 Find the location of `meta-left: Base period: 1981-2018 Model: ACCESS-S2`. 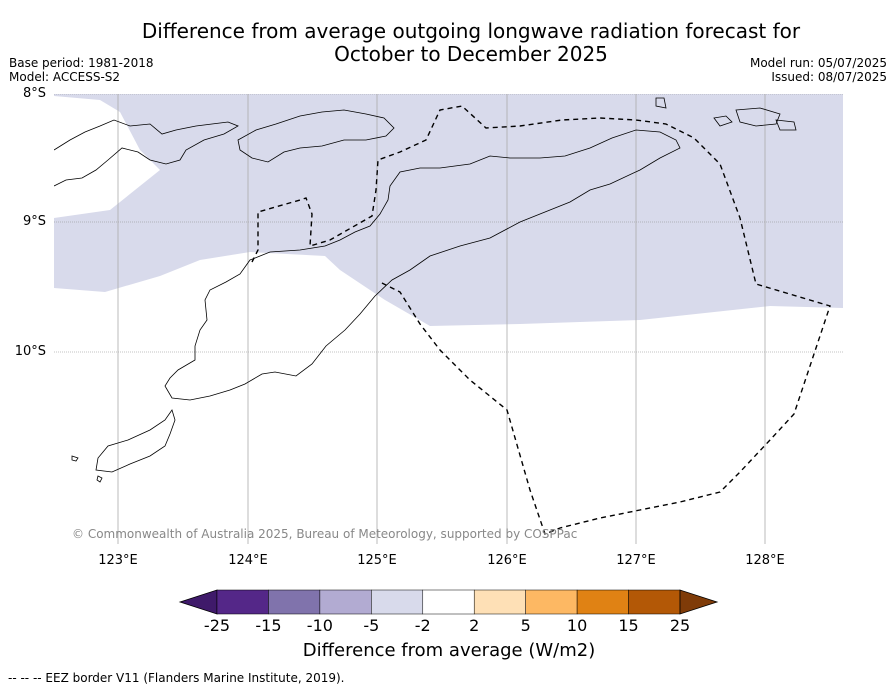

meta-left: Base period: 1981-2018 Model: ACCESS-S2 is located at coordinates (81, 70).